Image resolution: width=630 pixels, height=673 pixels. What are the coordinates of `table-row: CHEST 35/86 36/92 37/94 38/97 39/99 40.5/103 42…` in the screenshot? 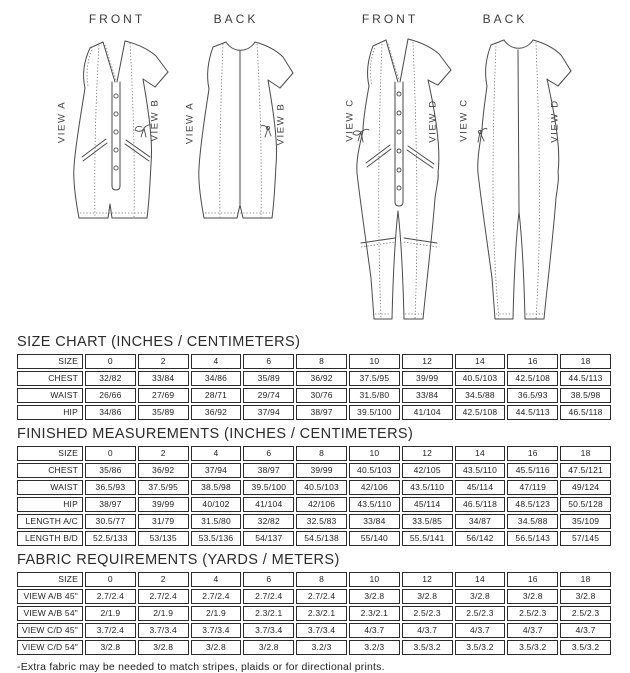 It's located at (314, 470).